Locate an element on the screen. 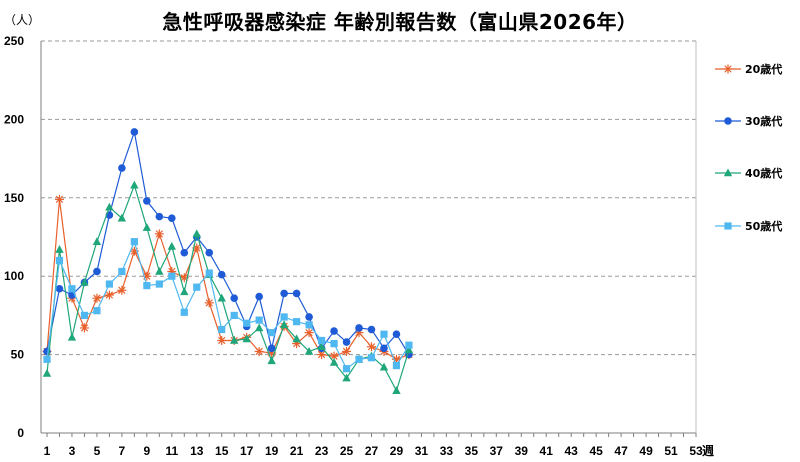 The height and width of the screenshot is (462, 800). x-tick-label: 25 is located at coordinates (347, 451).